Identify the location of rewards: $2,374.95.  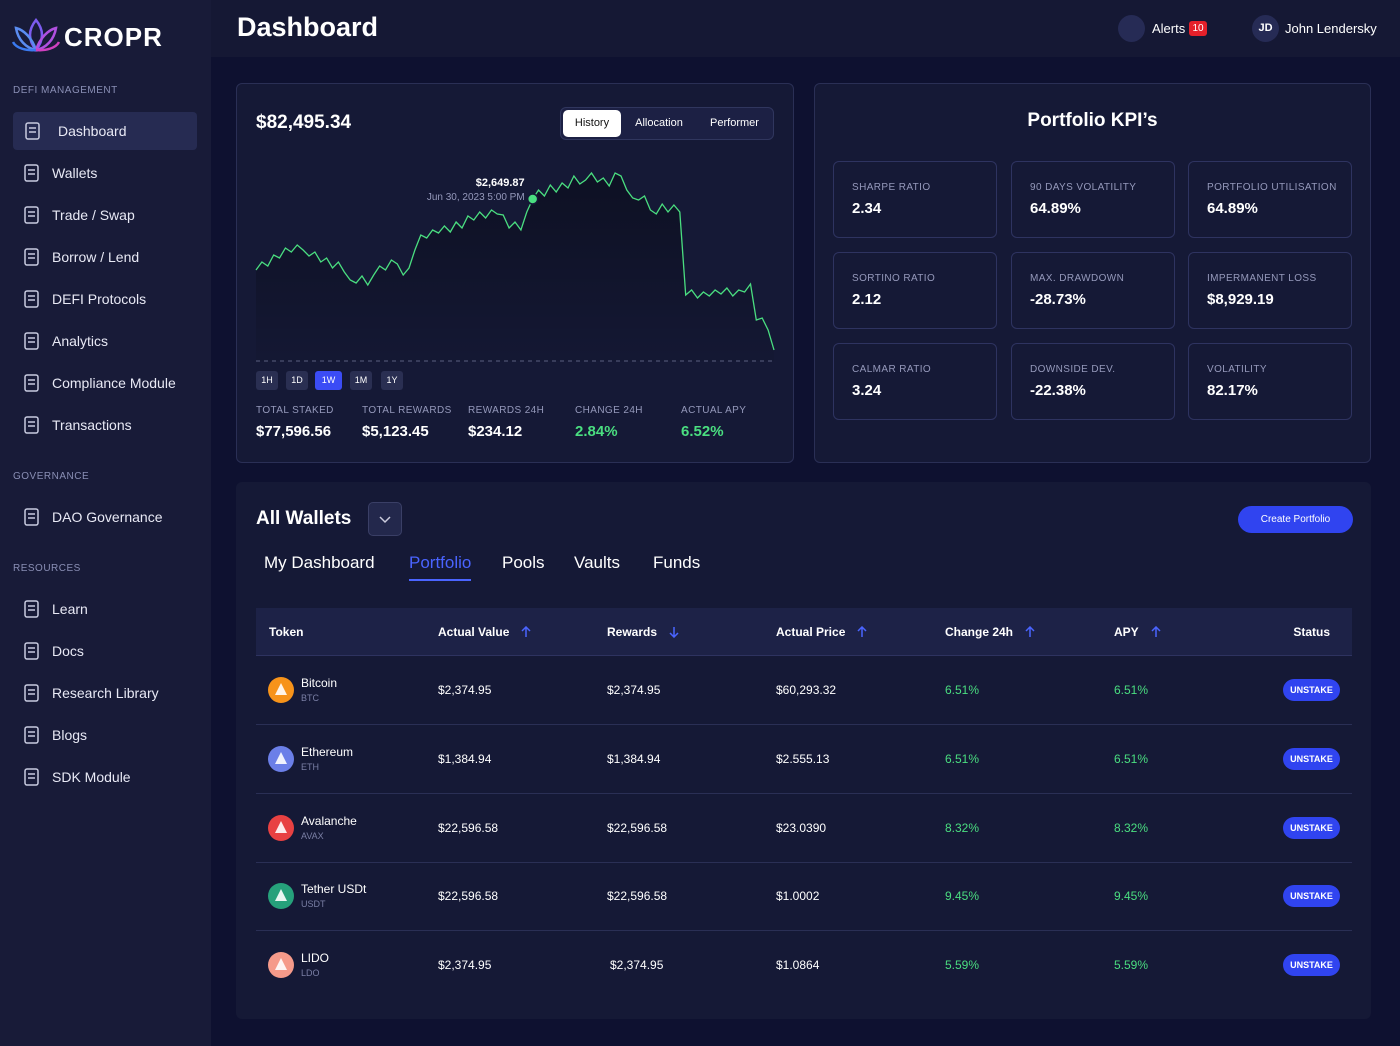
(637, 965).